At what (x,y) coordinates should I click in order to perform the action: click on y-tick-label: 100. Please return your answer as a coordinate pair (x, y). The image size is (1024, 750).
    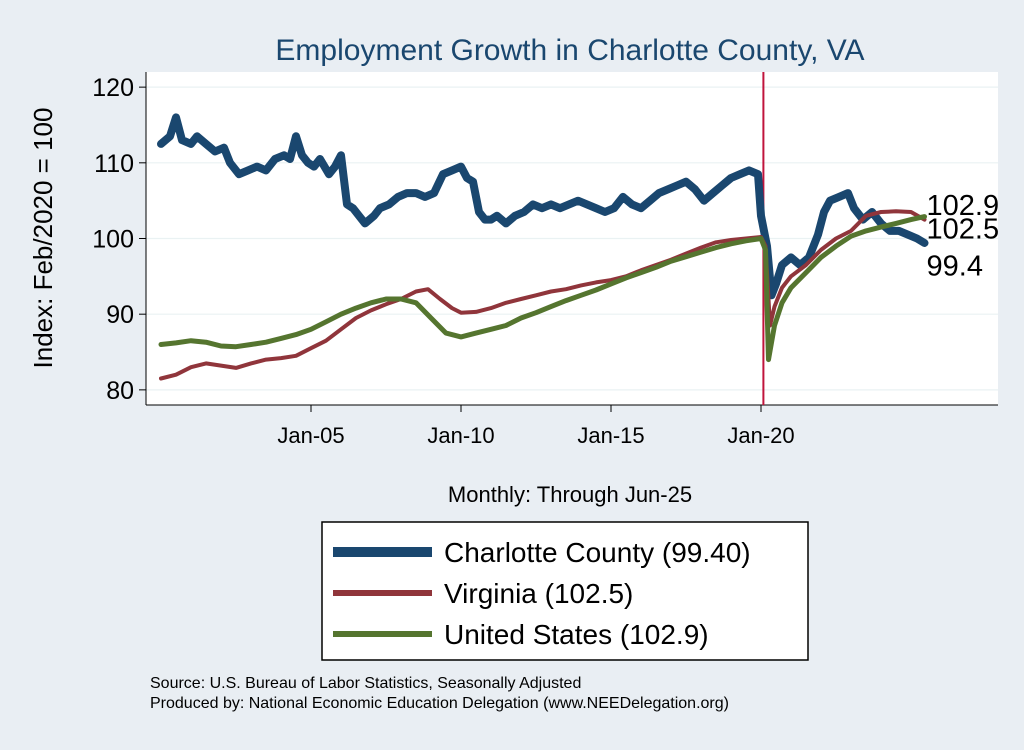
    Looking at the image, I should click on (113, 240).